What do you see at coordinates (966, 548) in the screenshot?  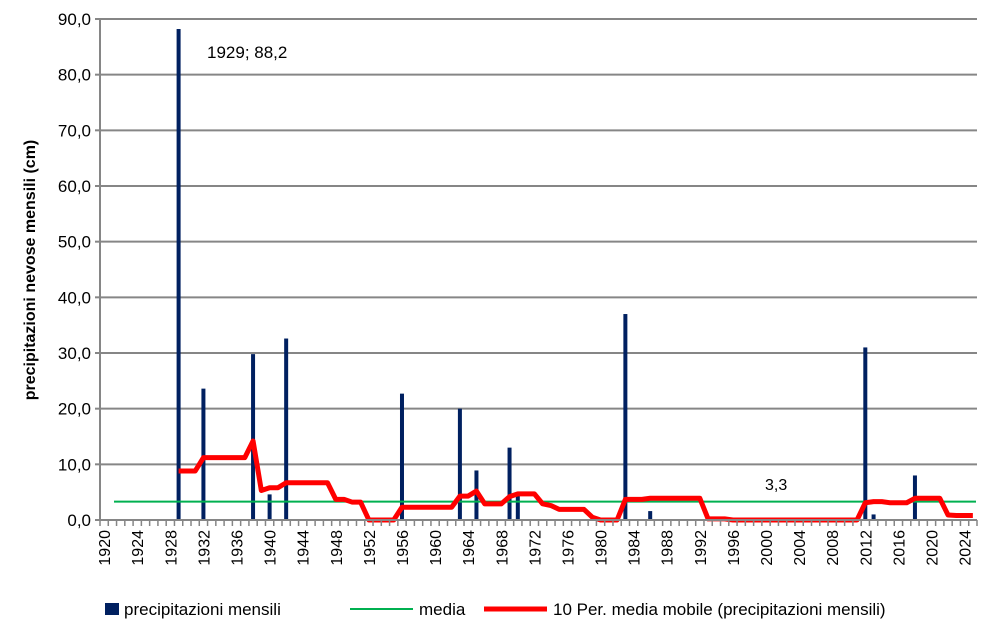 I see `x-tick-label: 2024` at bounding box center [966, 548].